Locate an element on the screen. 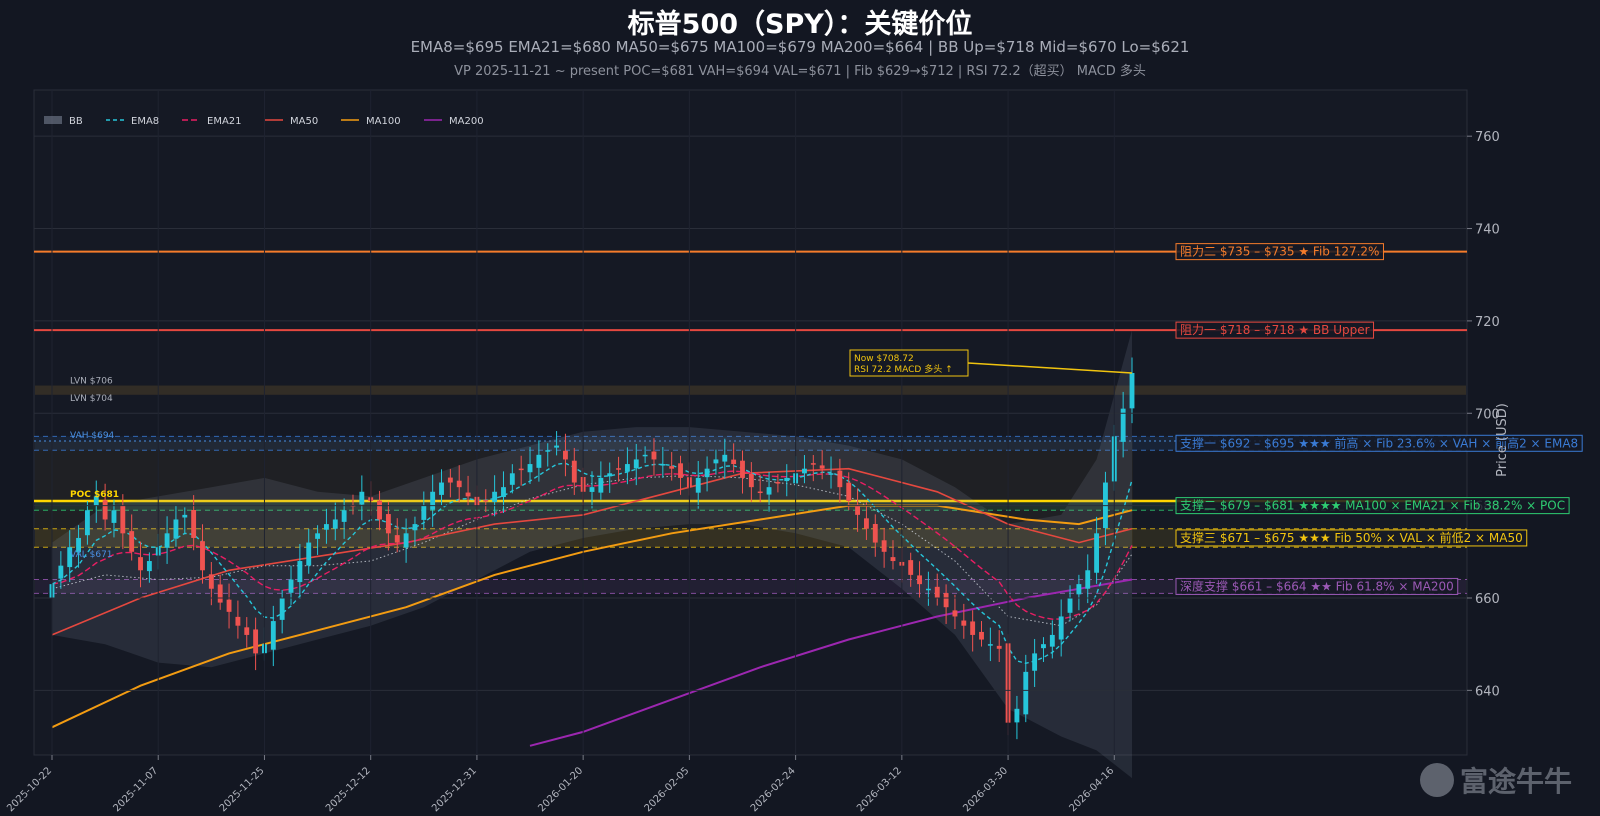  resistance2-label-box is located at coordinates (1279, 252).